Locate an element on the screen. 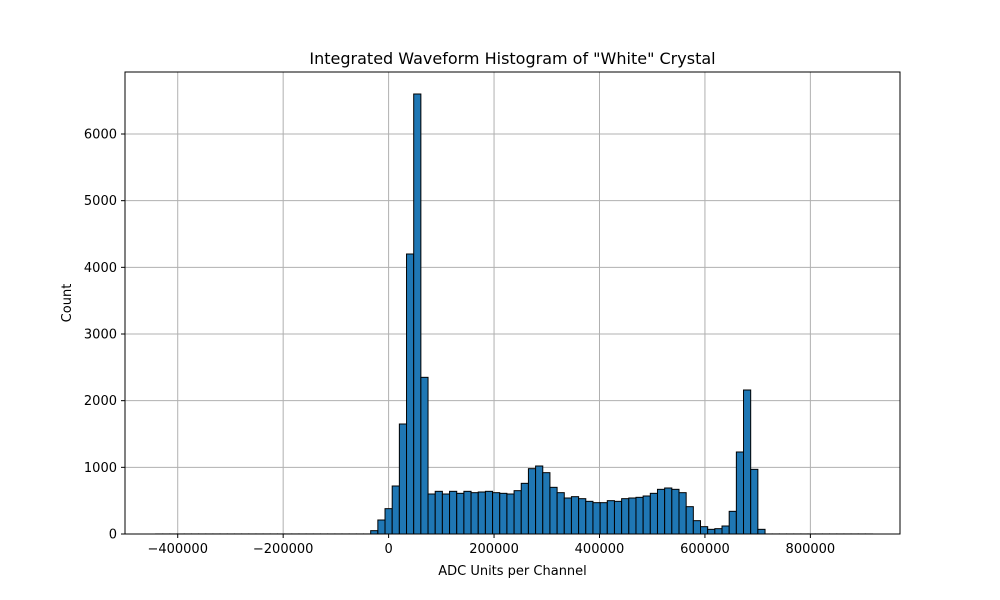 Image resolution: width=1000 pixels, height=600 pixels. x-tick-label: 200000 is located at coordinates (494, 549).